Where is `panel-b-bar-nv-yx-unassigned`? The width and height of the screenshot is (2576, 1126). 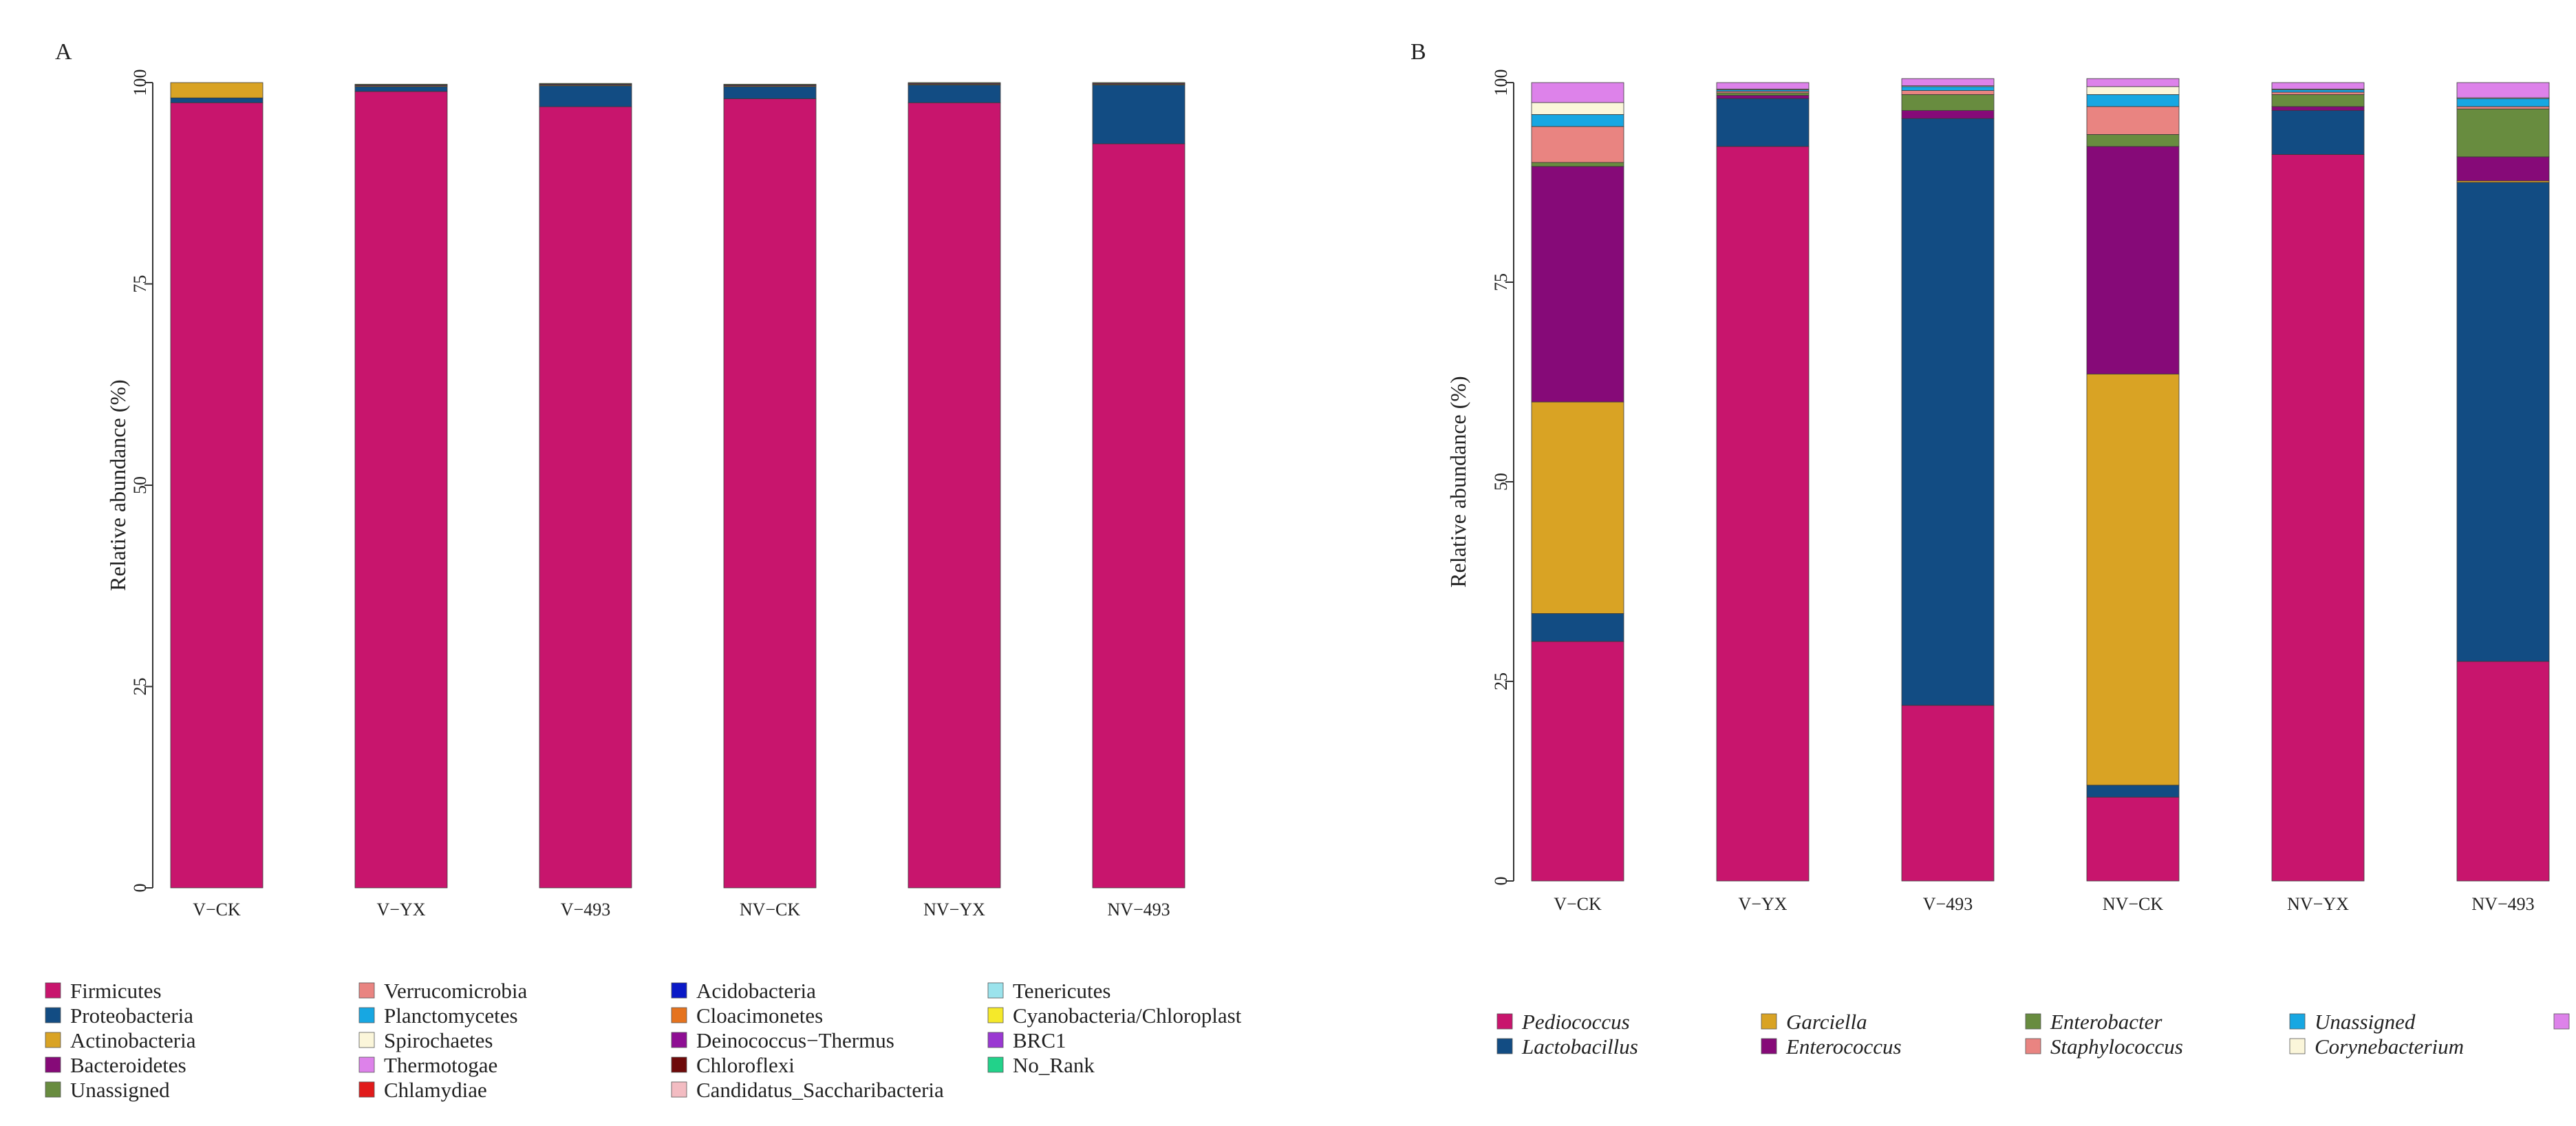 panel-b-bar-nv-yx-unassigned is located at coordinates (2318, 91).